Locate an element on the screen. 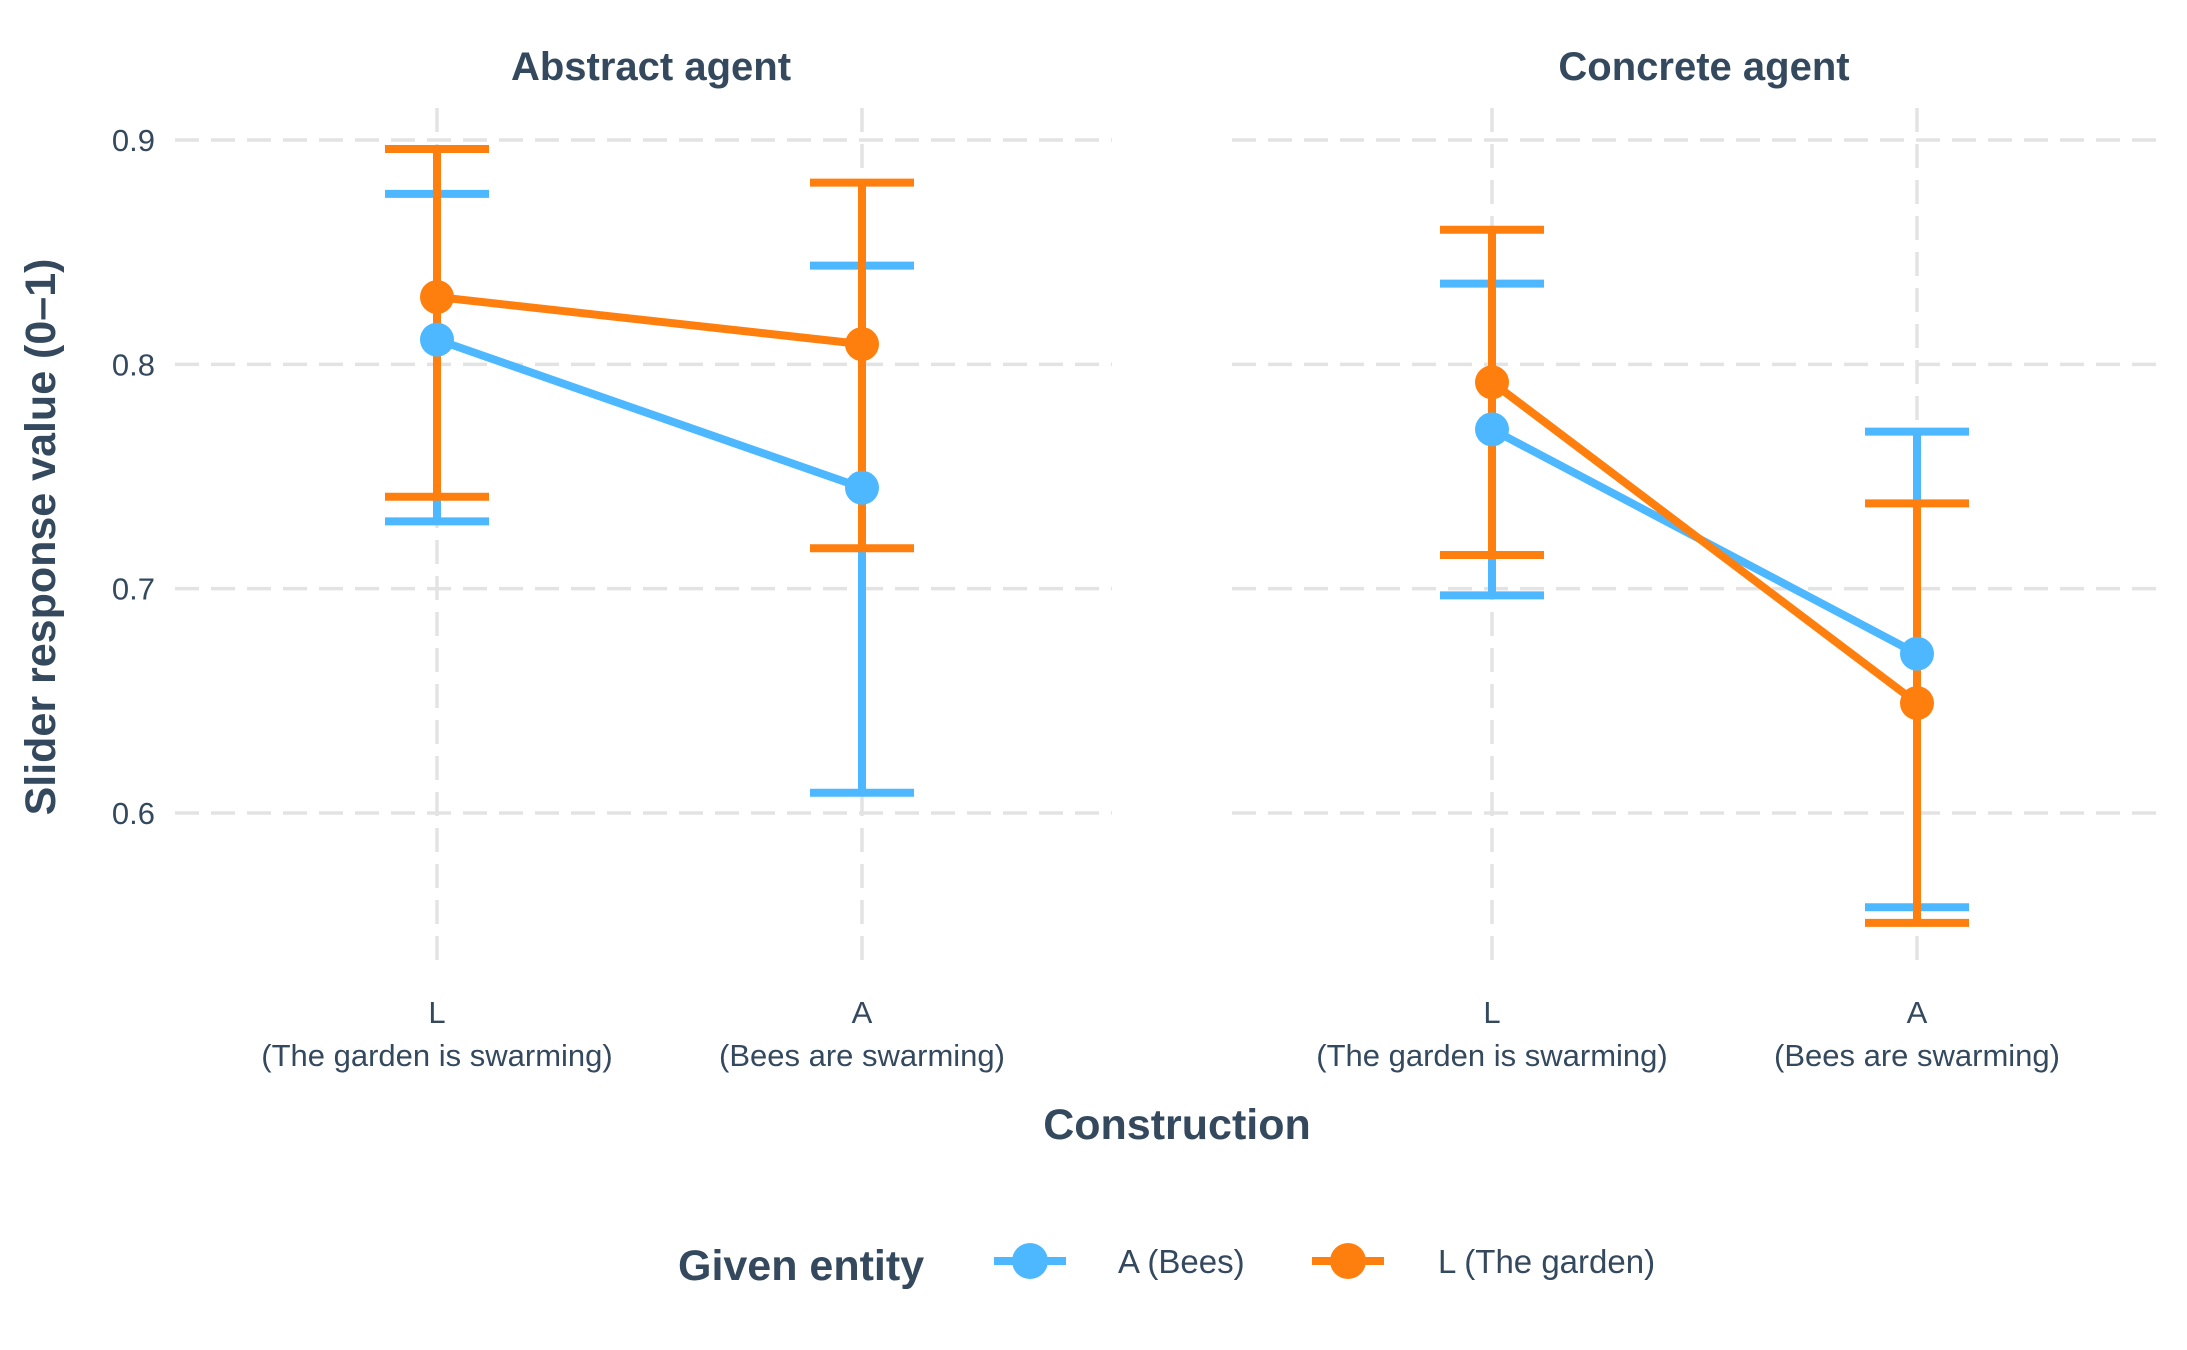  legend: Given entity A (Bees) L (The garden) is located at coordinates (1166, 1266).